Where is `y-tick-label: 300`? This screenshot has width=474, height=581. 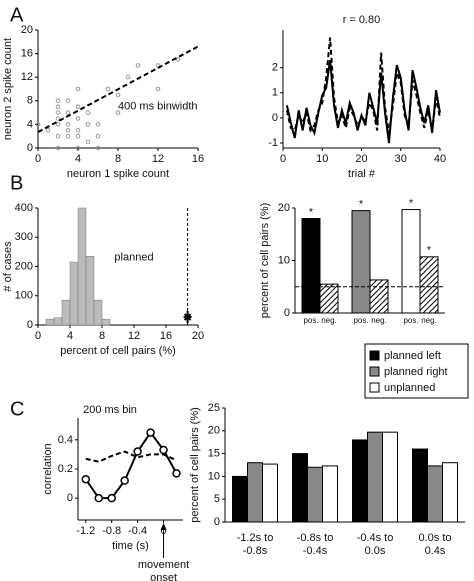 y-tick-label: 300 is located at coordinates (24, 237).